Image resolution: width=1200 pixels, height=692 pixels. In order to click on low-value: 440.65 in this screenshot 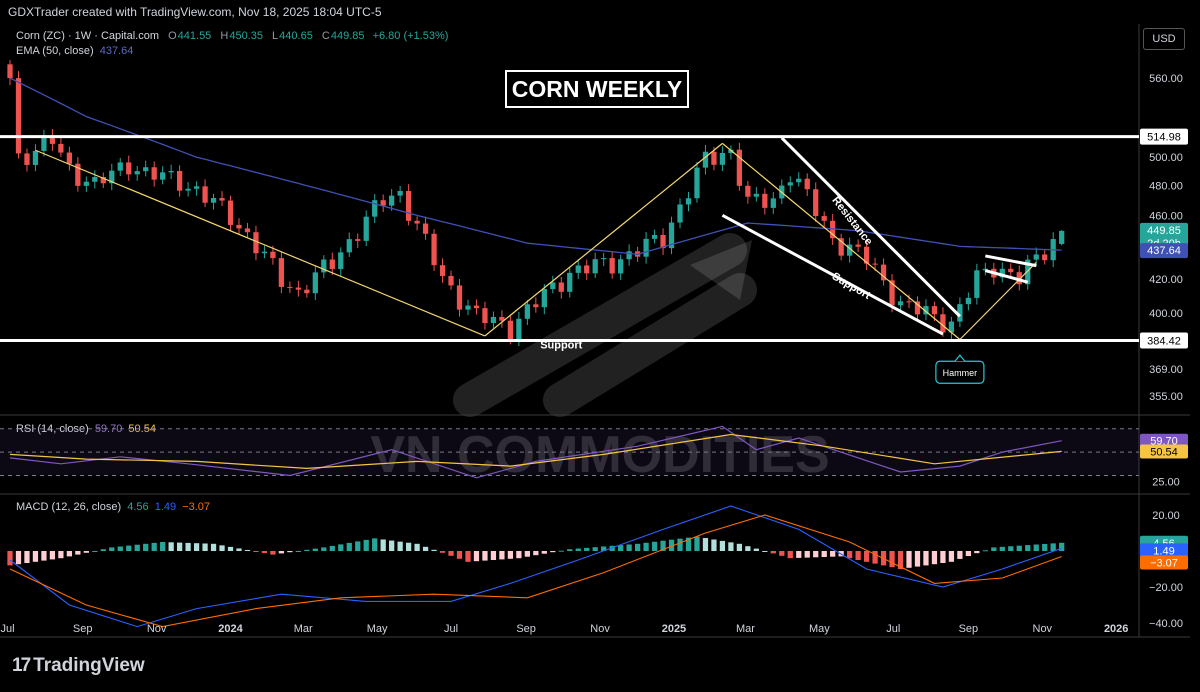, I will do `click(296, 36)`.